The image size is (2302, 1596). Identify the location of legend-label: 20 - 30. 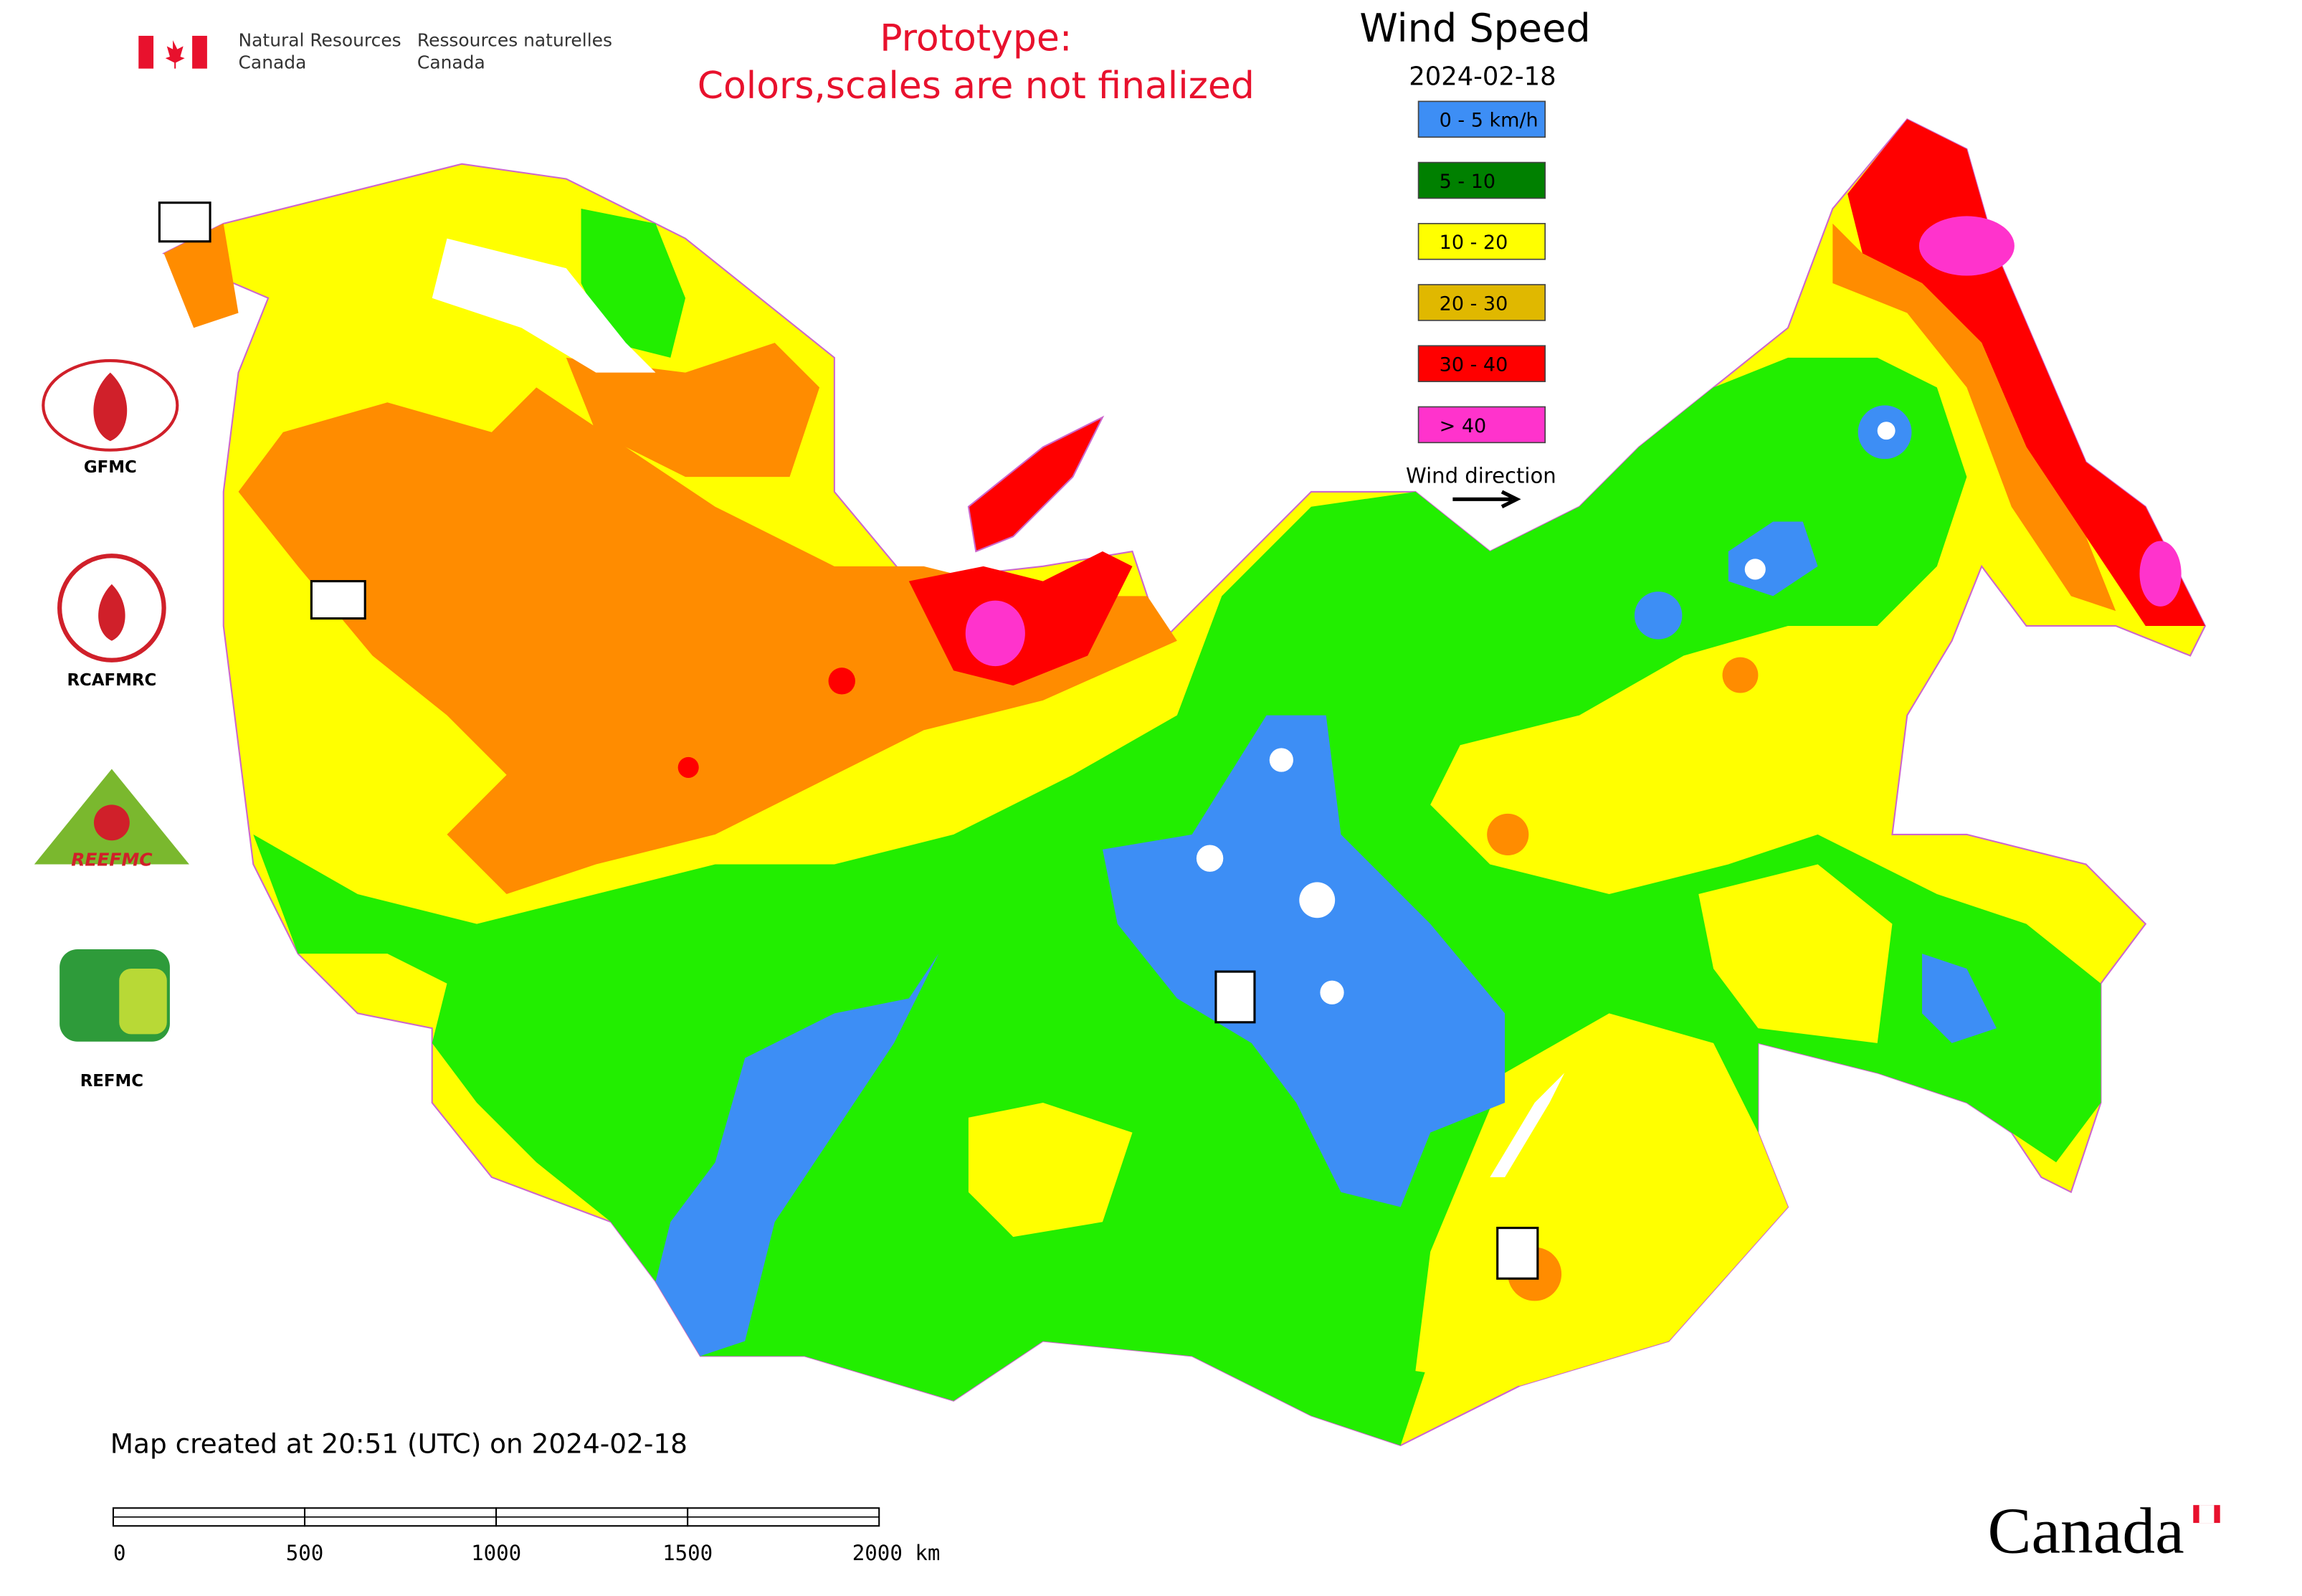
(1474, 304).